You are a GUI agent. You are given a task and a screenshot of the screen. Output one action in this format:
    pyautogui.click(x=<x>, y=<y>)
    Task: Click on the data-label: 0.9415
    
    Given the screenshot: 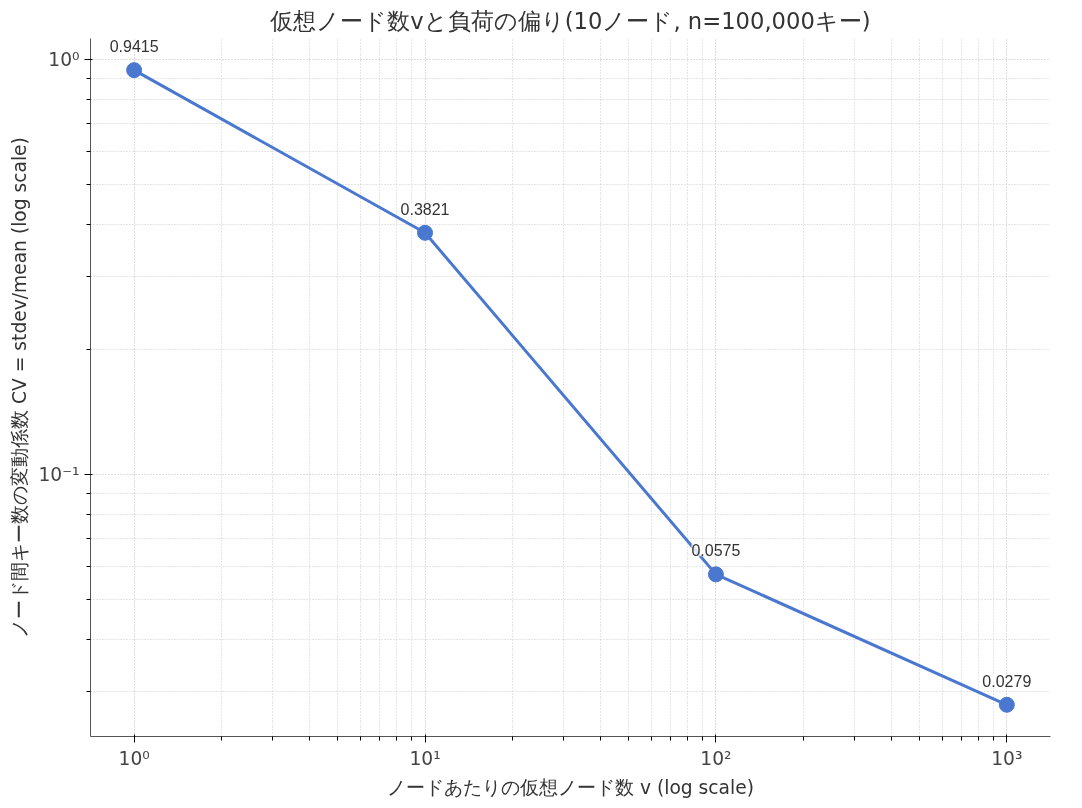 What is the action you would take?
    pyautogui.click(x=134, y=47)
    